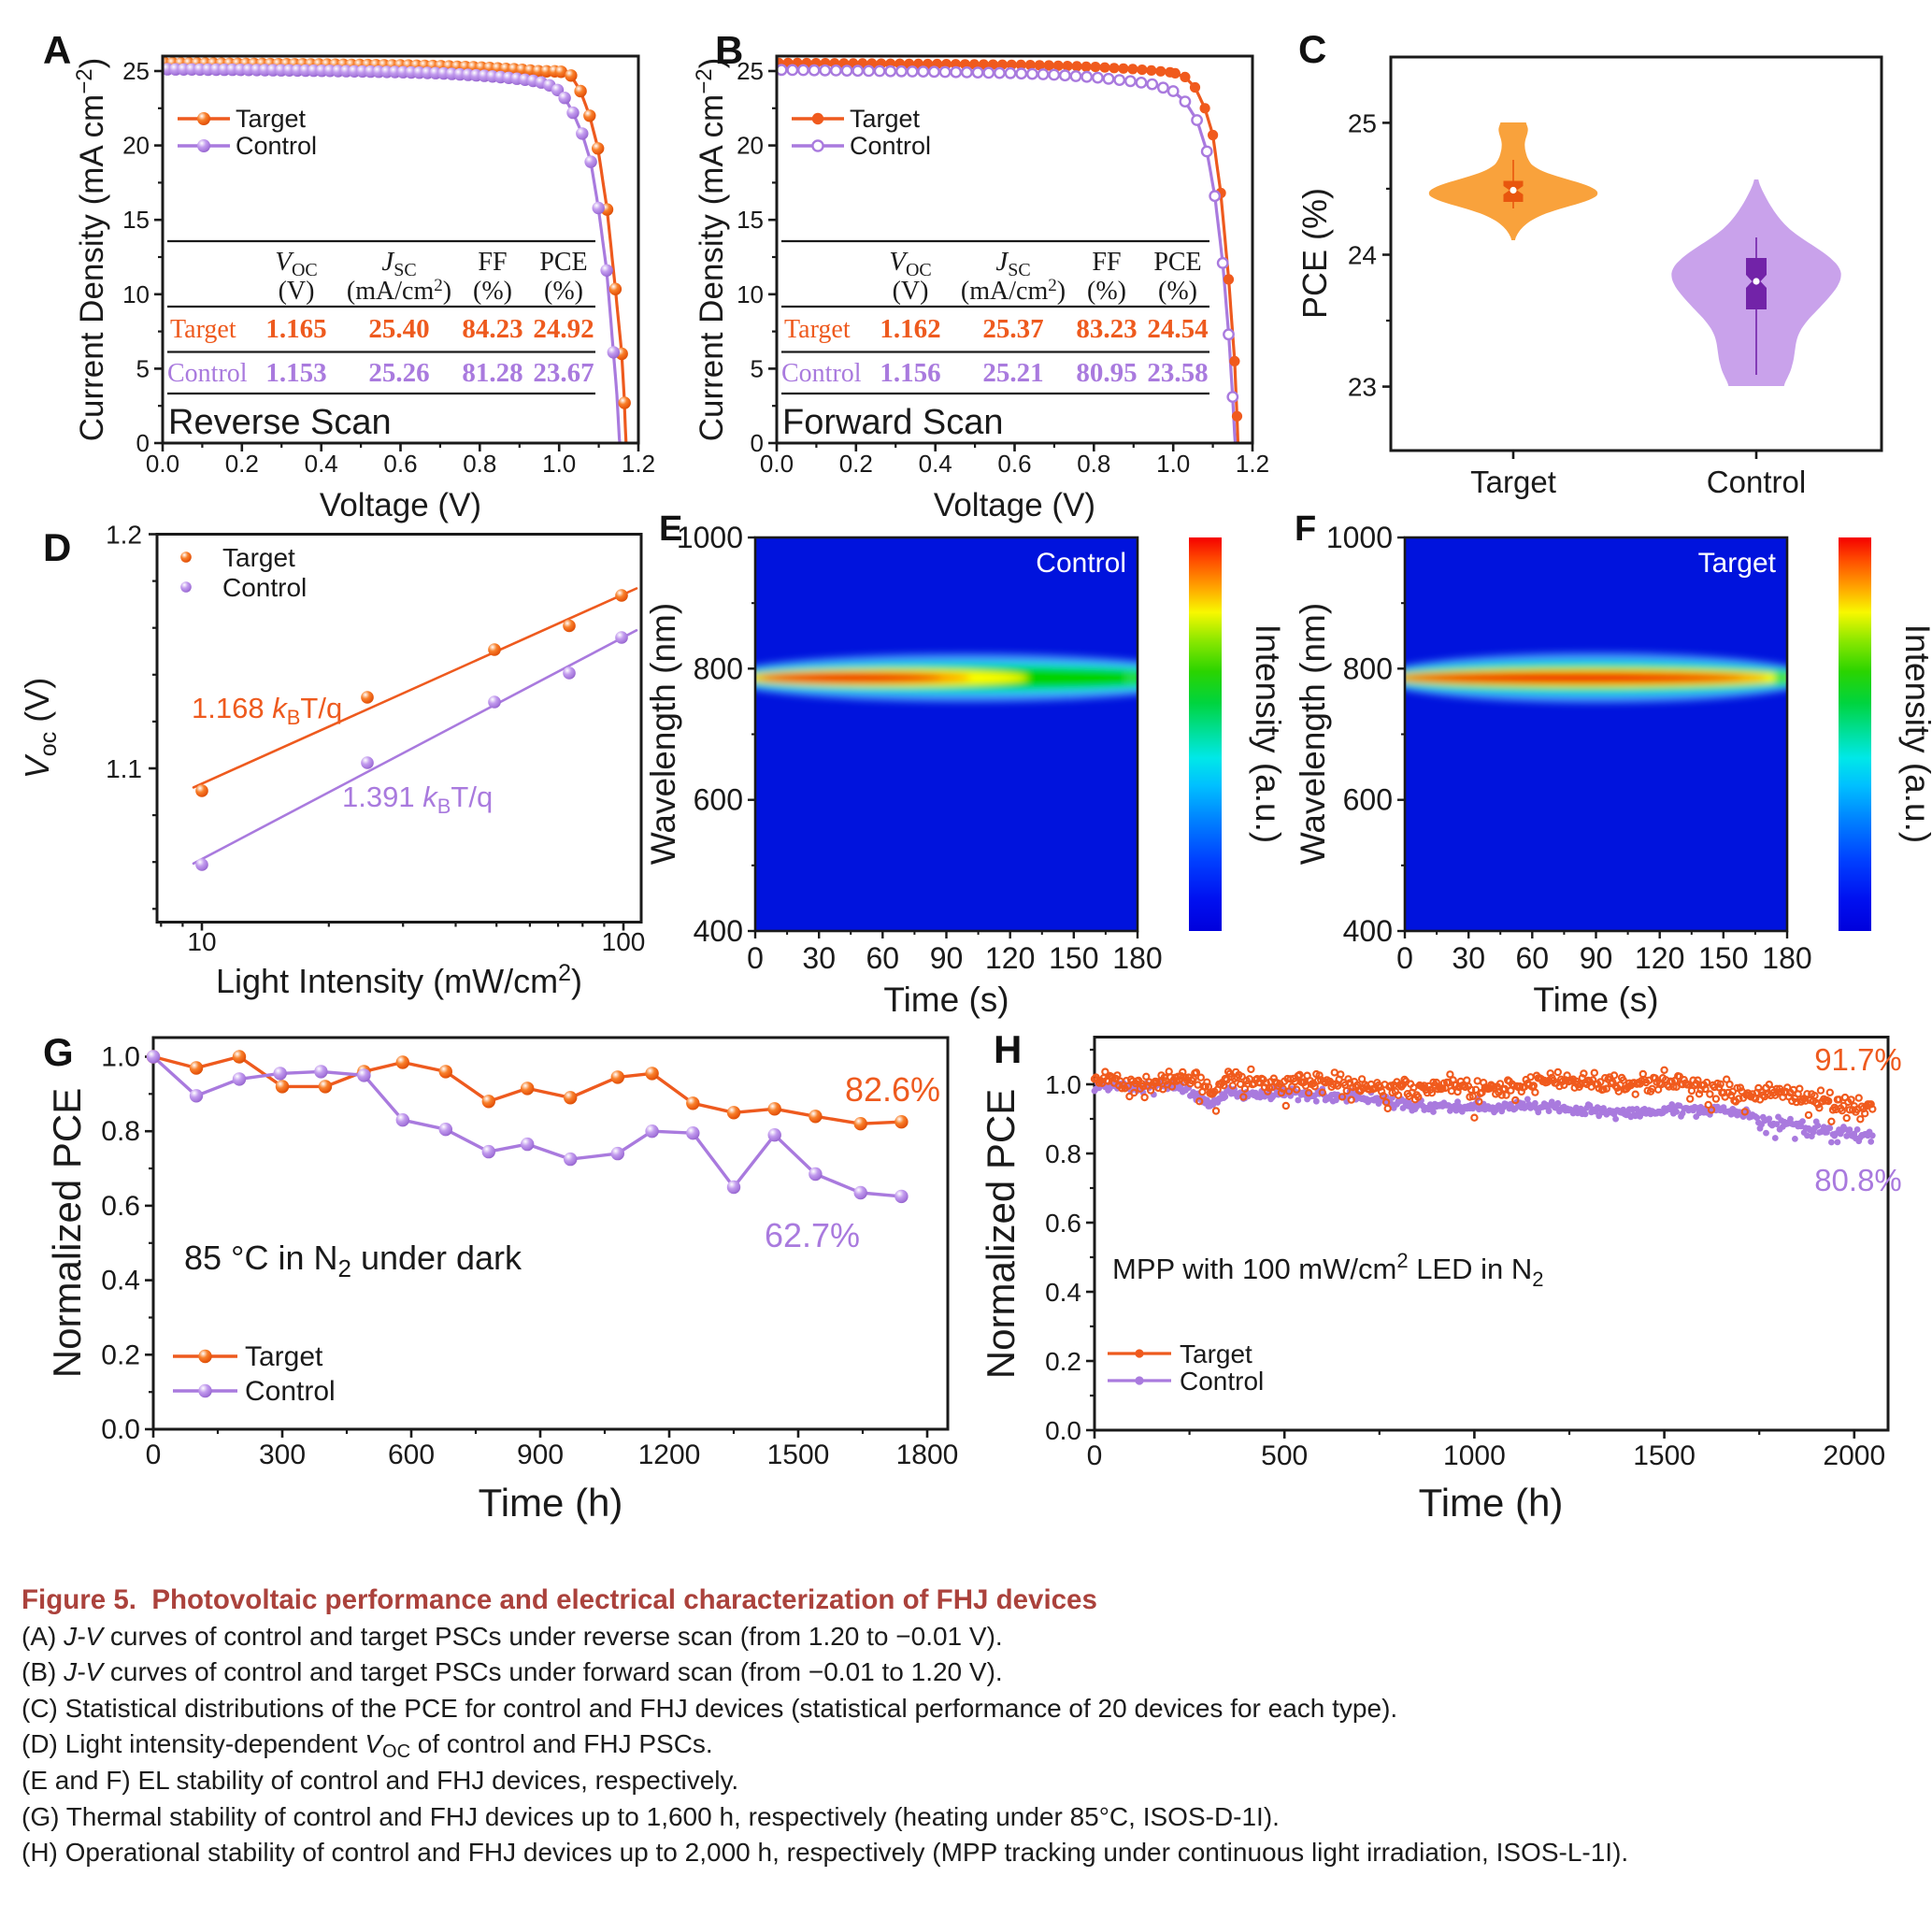 This screenshot has width=1932, height=1905. Describe the element at coordinates (295, 329) in the screenshot. I see `svg-text: 1.165` at that location.